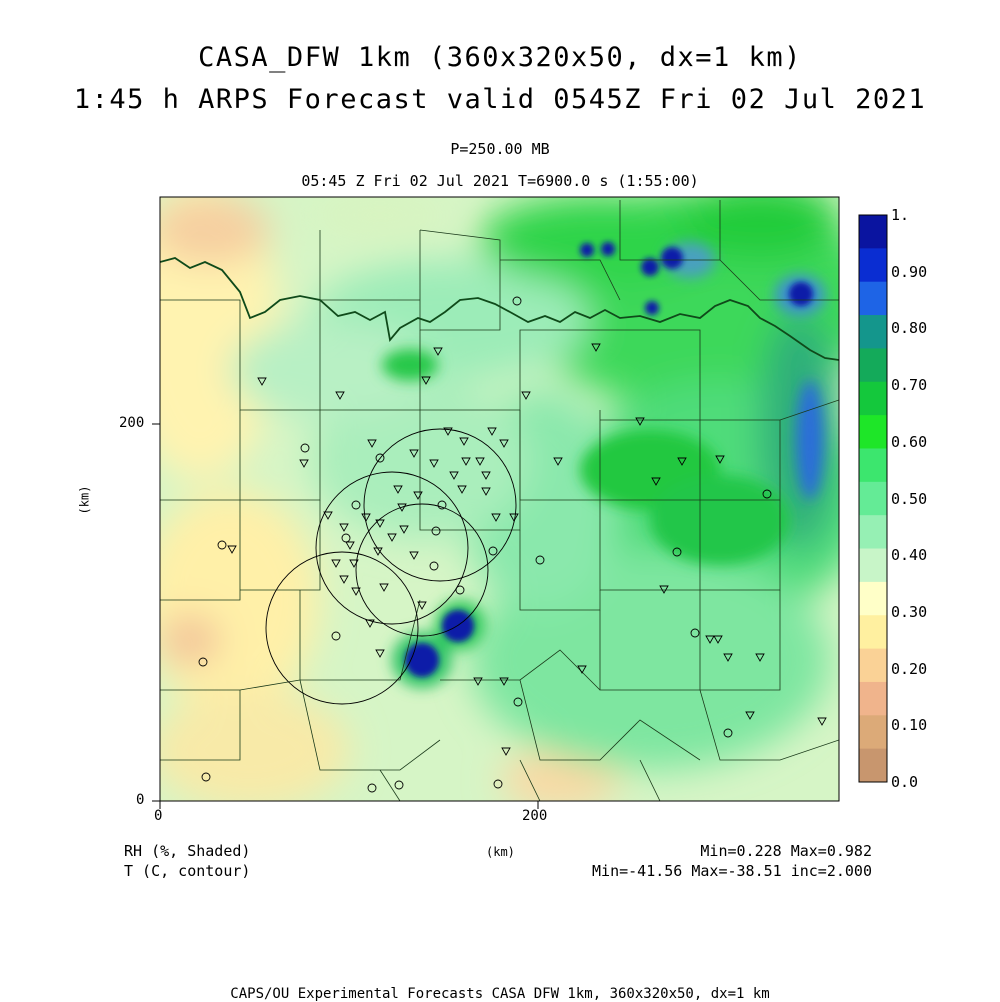 The width and height of the screenshot is (1000, 1002). Describe the element at coordinates (499, 309) in the screenshot. I see `state-boundary` at that location.